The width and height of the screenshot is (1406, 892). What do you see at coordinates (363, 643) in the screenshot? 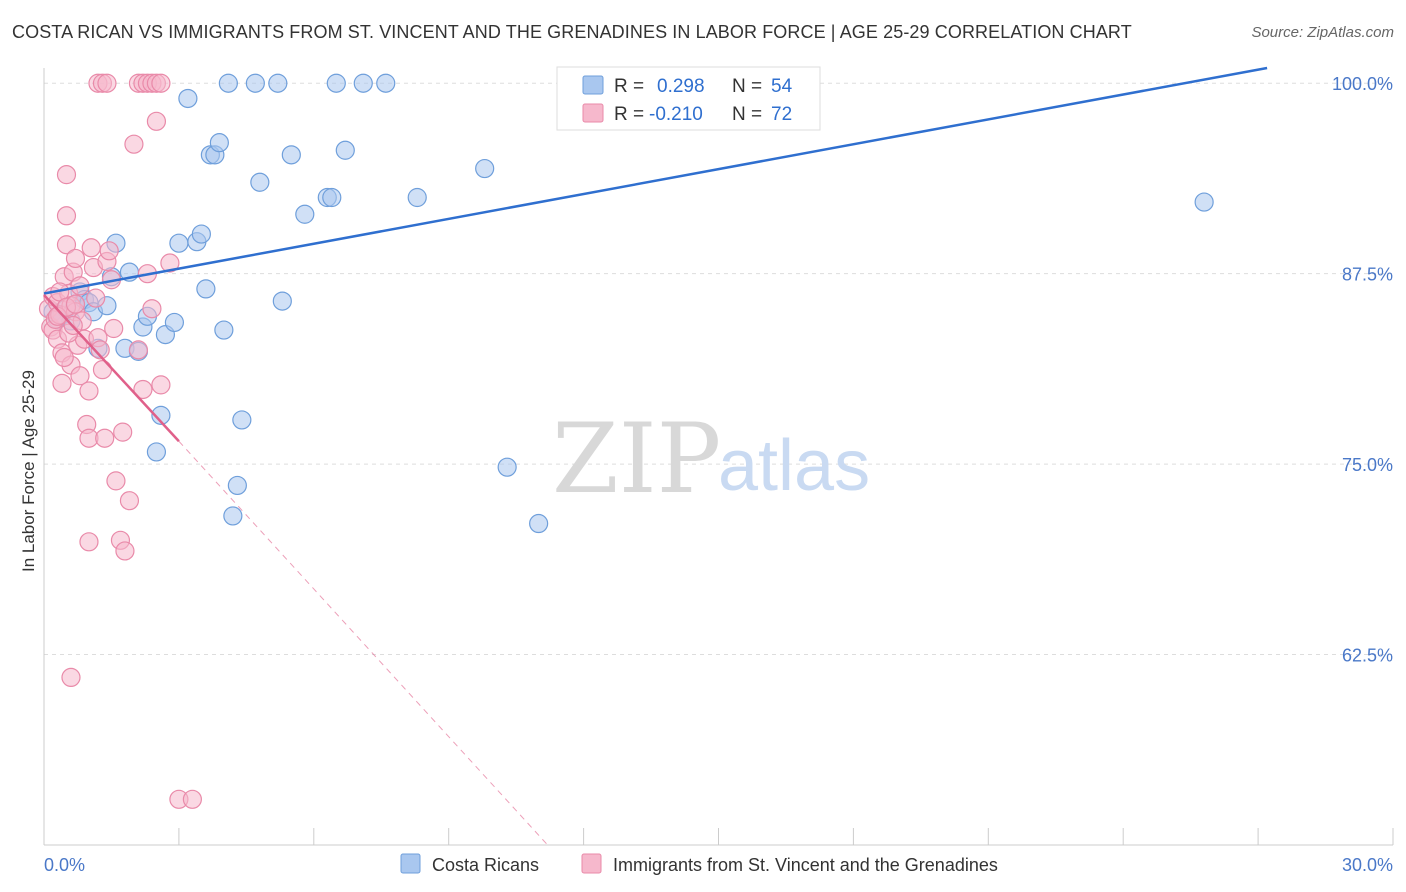
I see `immigrant-trend-extension` at bounding box center [363, 643].